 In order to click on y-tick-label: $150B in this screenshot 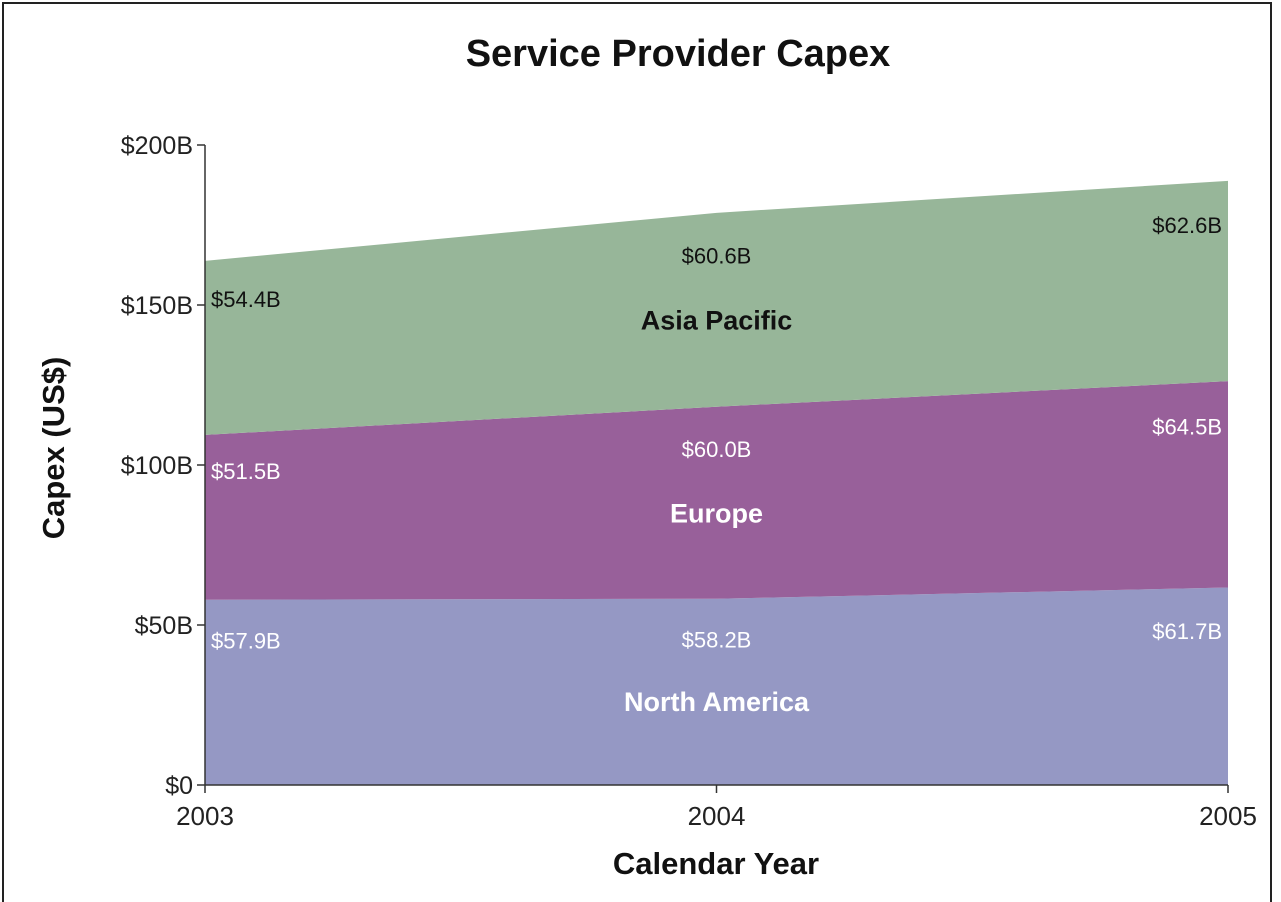, I will do `click(157, 306)`.